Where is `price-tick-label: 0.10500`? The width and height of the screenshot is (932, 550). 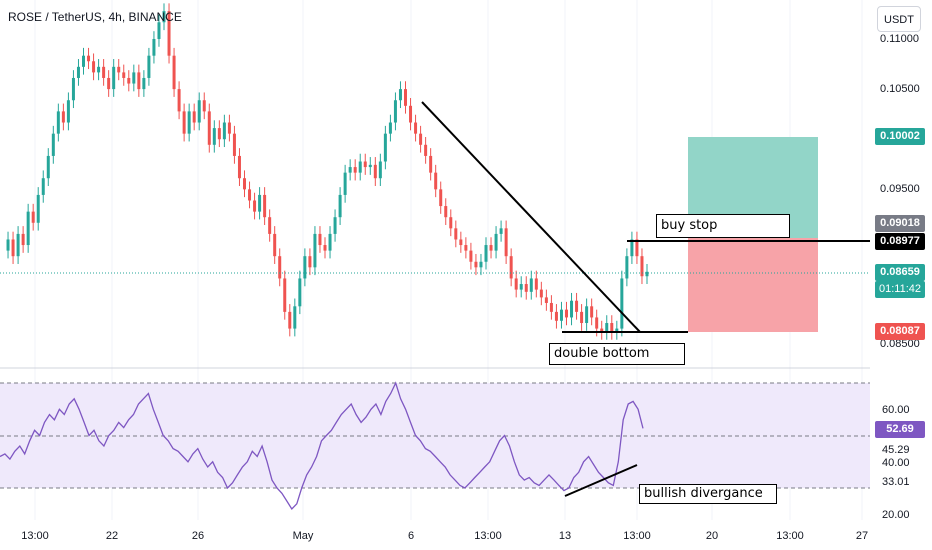 price-tick-label: 0.10500 is located at coordinates (900, 89).